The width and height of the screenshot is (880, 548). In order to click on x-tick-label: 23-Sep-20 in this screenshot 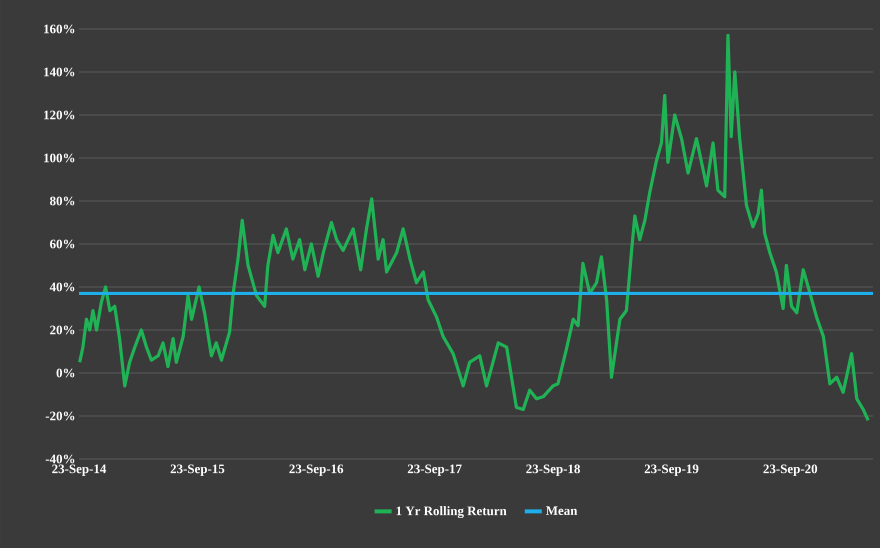, I will do `click(790, 470)`.